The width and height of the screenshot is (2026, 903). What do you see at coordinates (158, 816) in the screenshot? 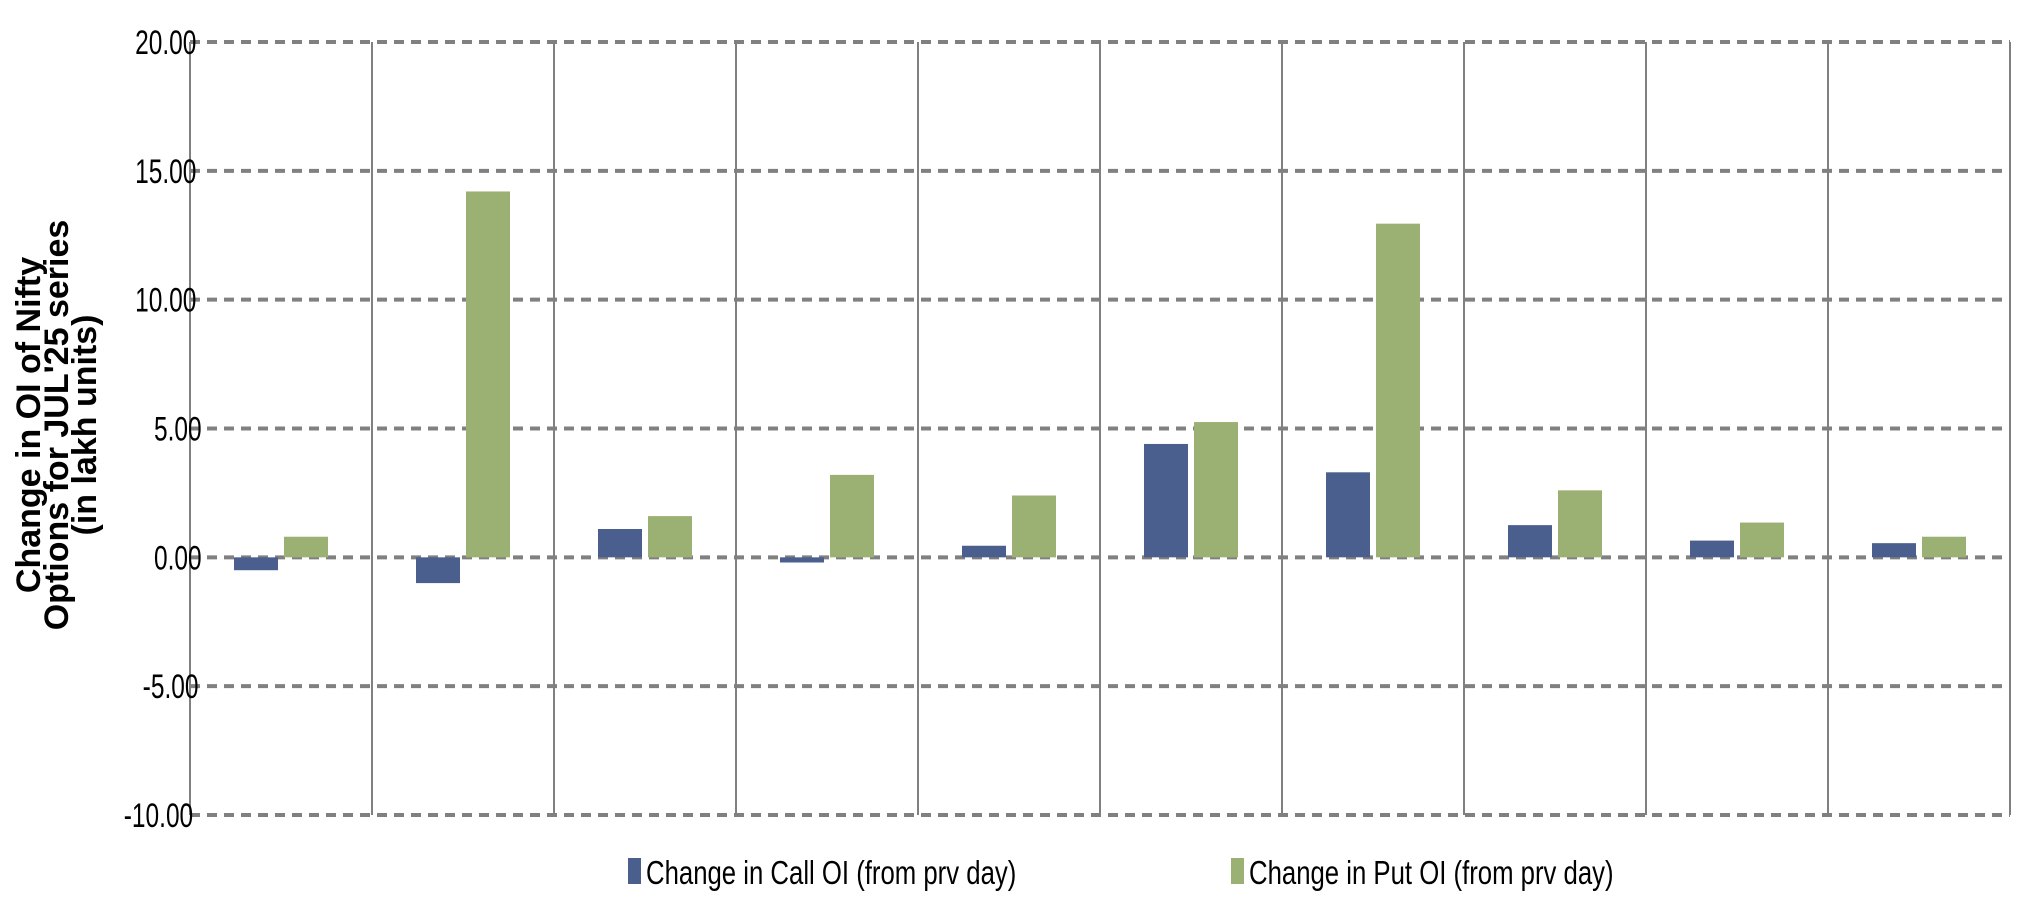
I see `y-tick-label: -10.00` at bounding box center [158, 816].